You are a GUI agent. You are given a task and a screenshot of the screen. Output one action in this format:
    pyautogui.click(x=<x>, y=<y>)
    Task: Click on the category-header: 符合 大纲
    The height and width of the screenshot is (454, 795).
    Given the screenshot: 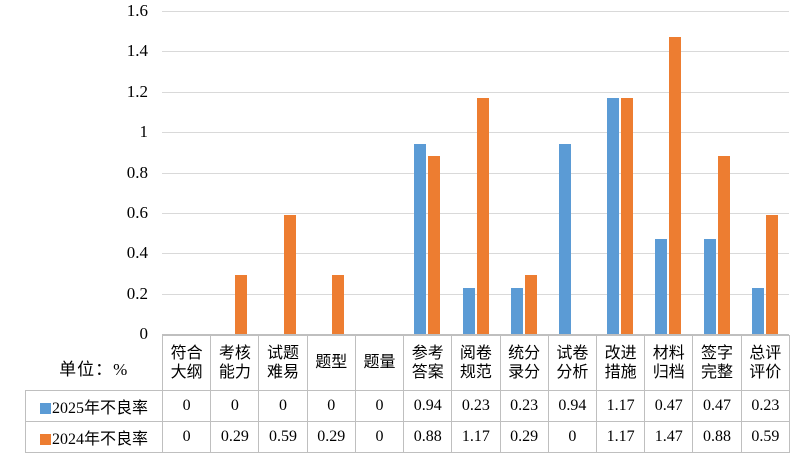 What is the action you would take?
    pyautogui.click(x=186, y=363)
    